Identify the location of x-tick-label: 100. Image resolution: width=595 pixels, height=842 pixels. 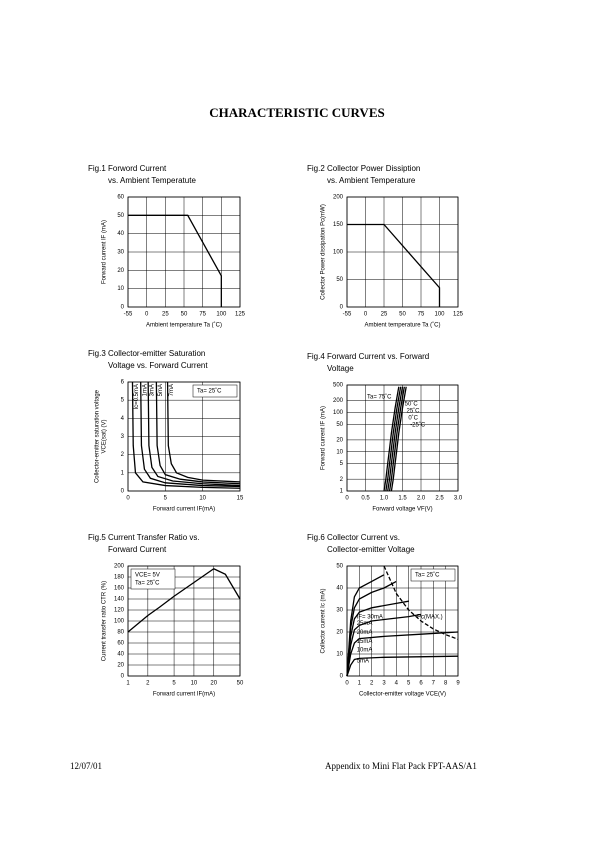
(221, 315).